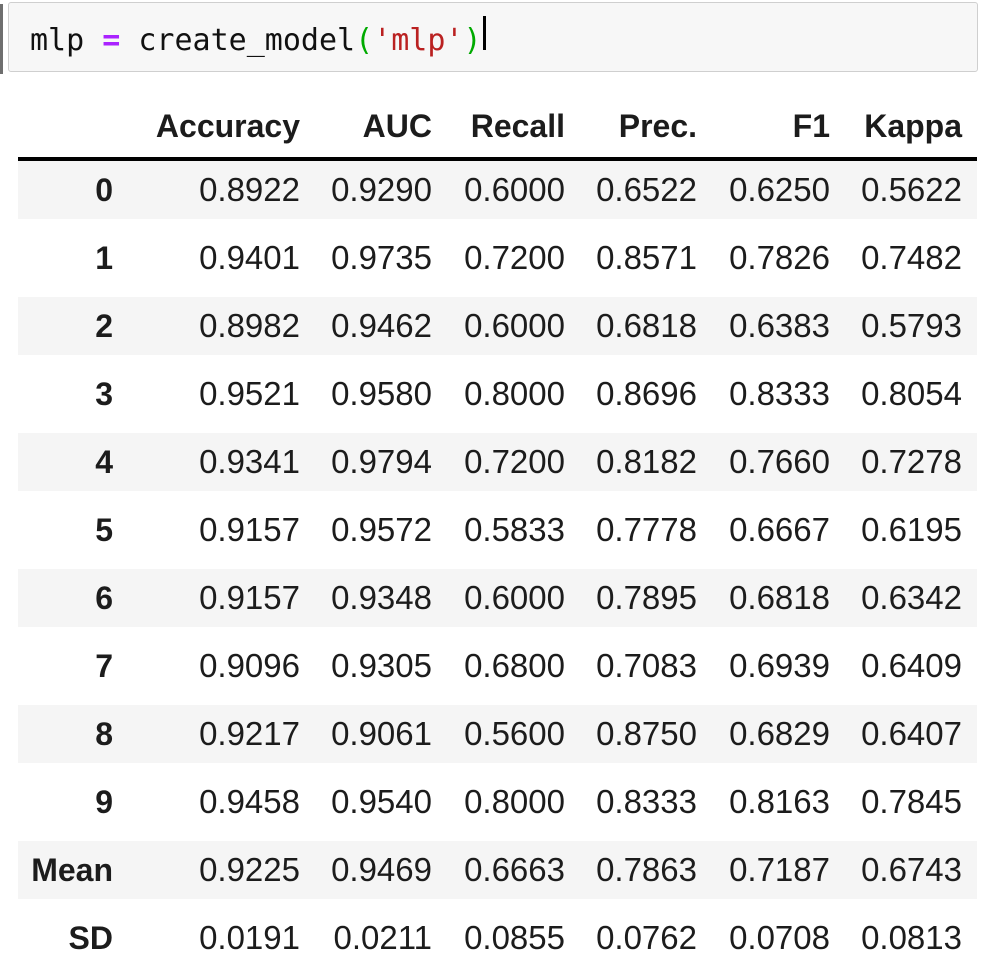 The height and width of the screenshot is (979, 987). Describe the element at coordinates (778, 128) in the screenshot. I see `header-cell-f1: F1` at that location.